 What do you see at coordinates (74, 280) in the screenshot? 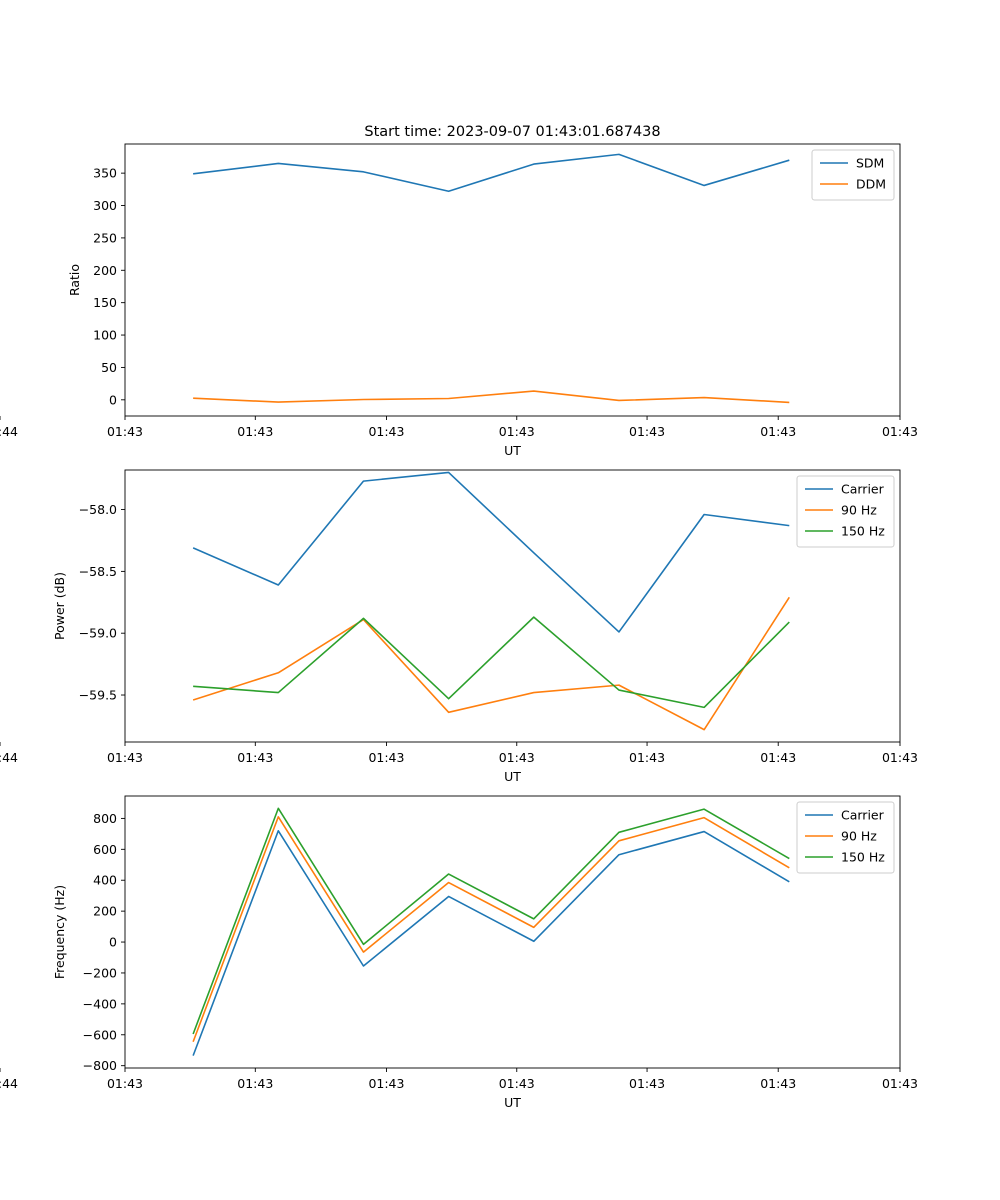
I see `y-axis-label: Ratio` at bounding box center [74, 280].